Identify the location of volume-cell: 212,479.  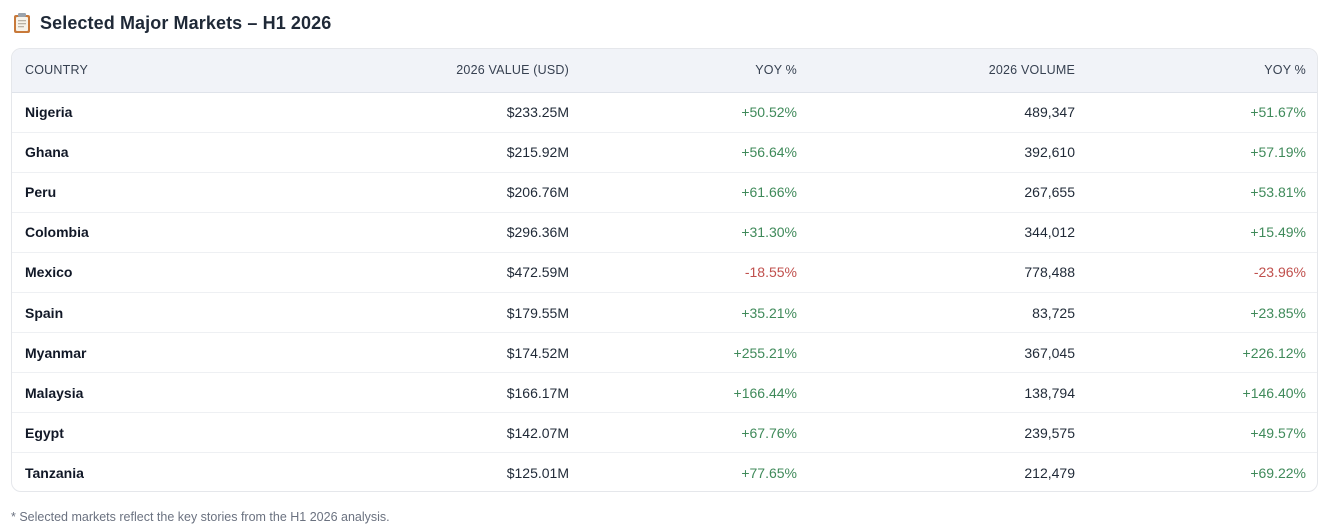
(1049, 473).